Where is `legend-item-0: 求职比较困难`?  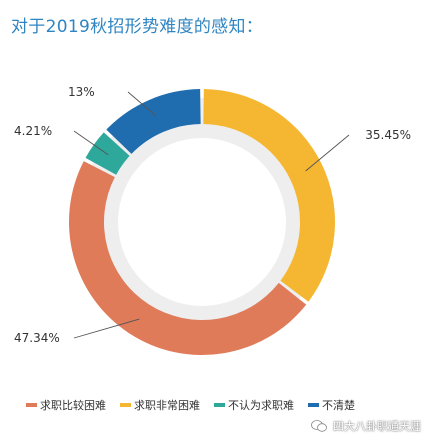
legend-item-0: 求职比较困难 is located at coordinates (66, 405).